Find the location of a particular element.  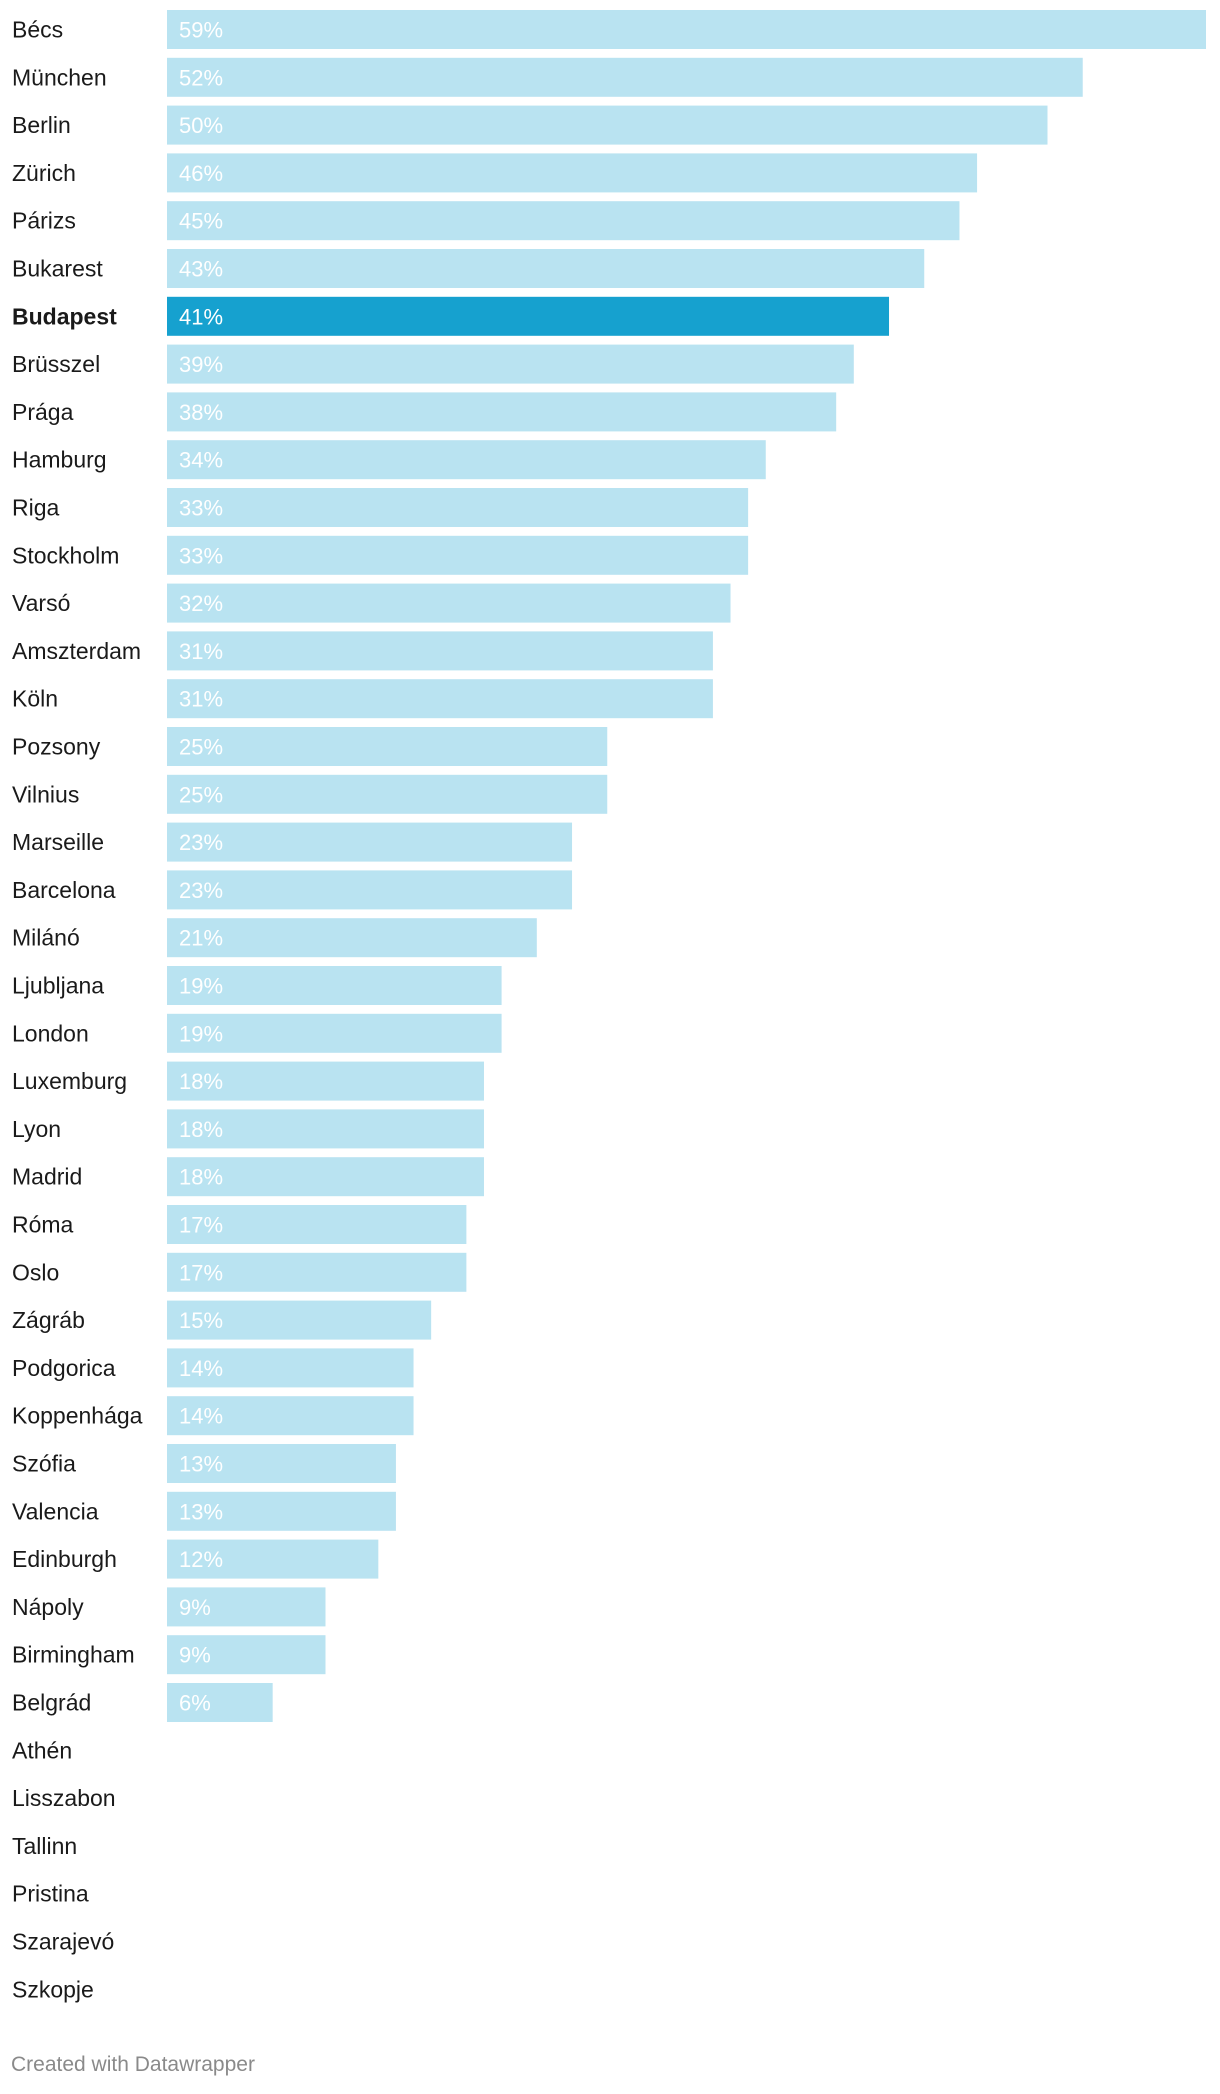

category-label: Milánó is located at coordinates (46, 938).